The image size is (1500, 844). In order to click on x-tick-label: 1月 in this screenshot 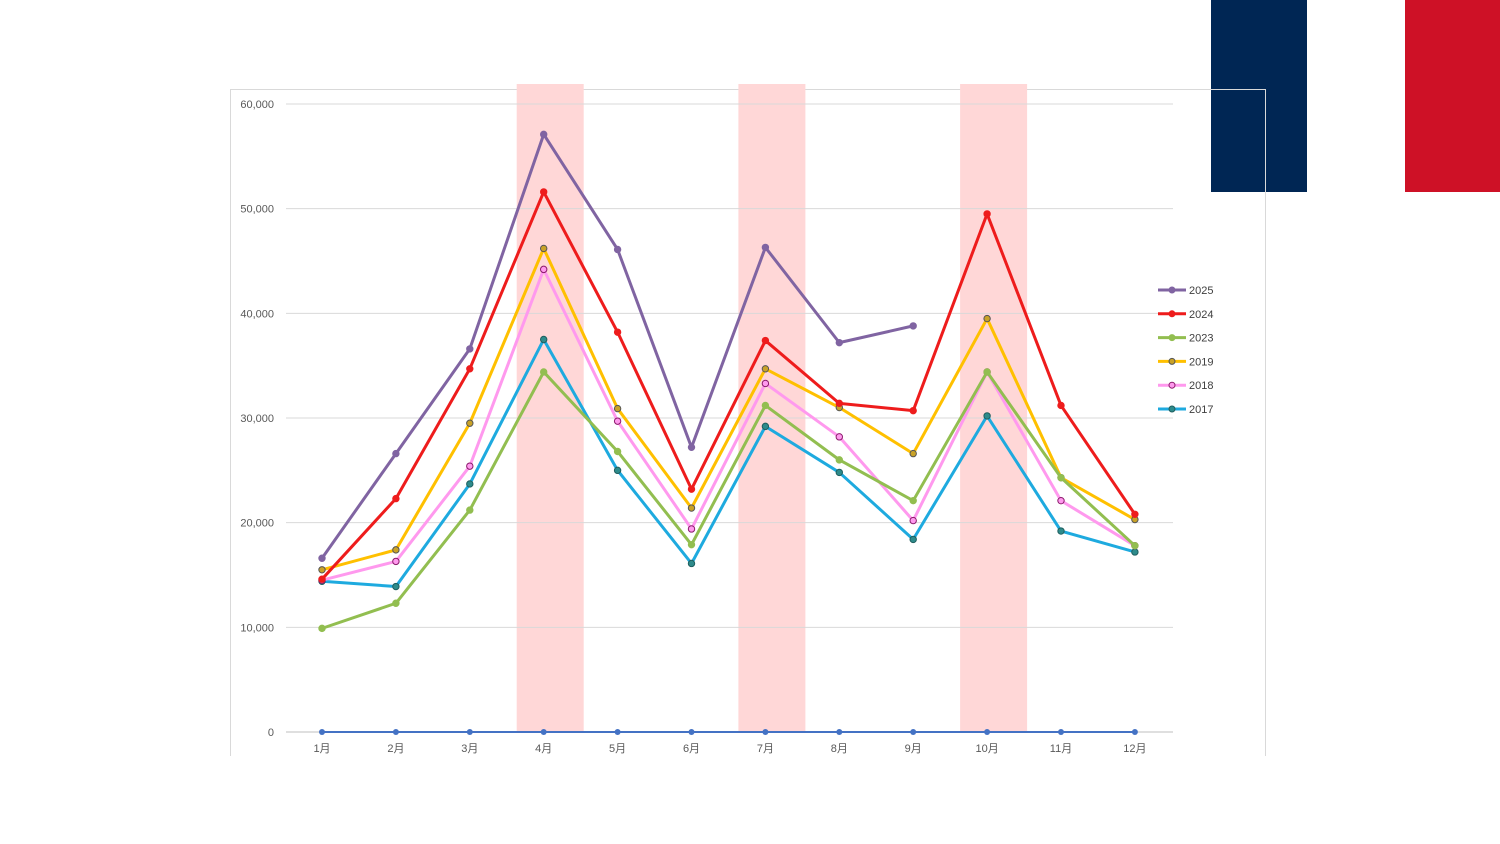, I will do `click(321, 749)`.